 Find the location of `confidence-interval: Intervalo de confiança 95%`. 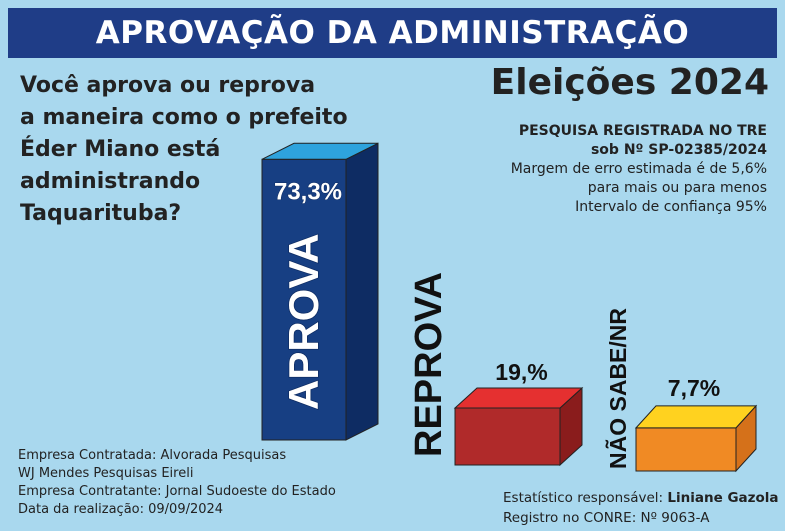

confidence-interval: Intervalo de confiança 95% is located at coordinates (671, 207).